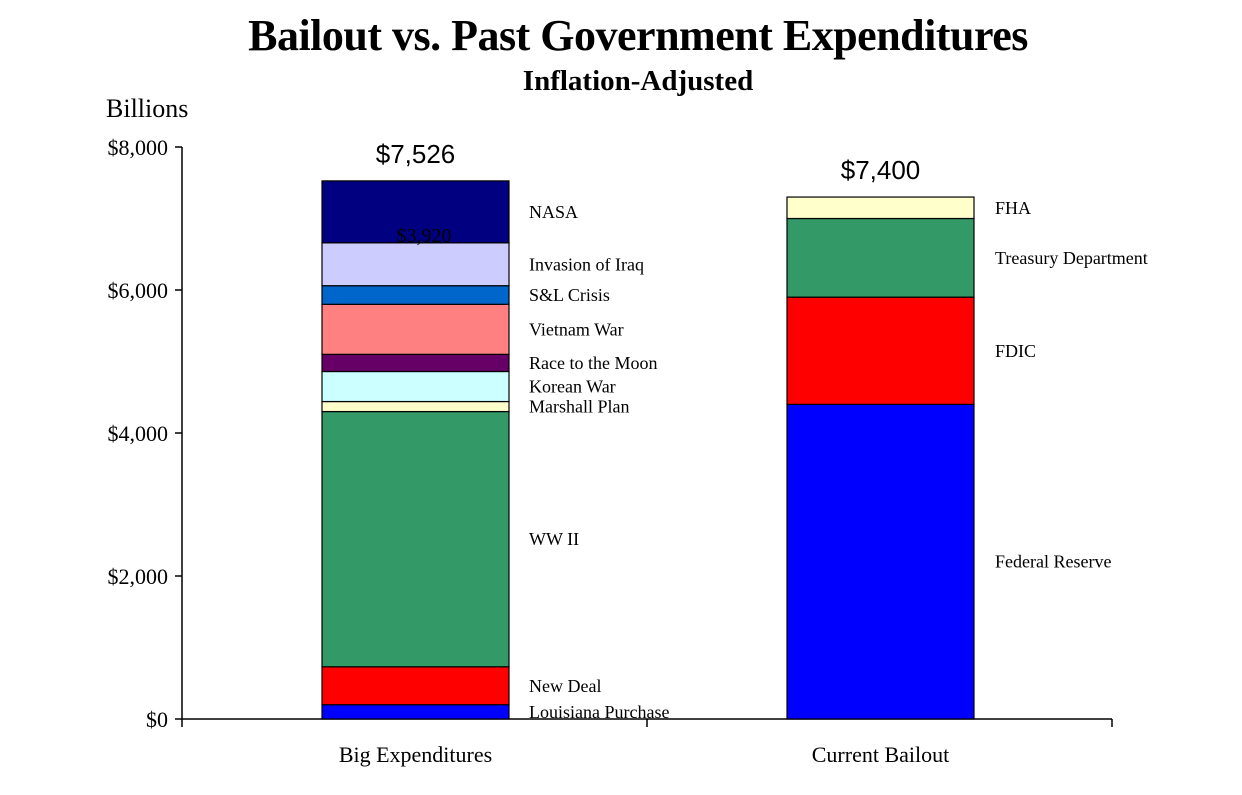 This screenshot has height=795, width=1242. What do you see at coordinates (157, 719) in the screenshot?
I see `y-tick-label: $0` at bounding box center [157, 719].